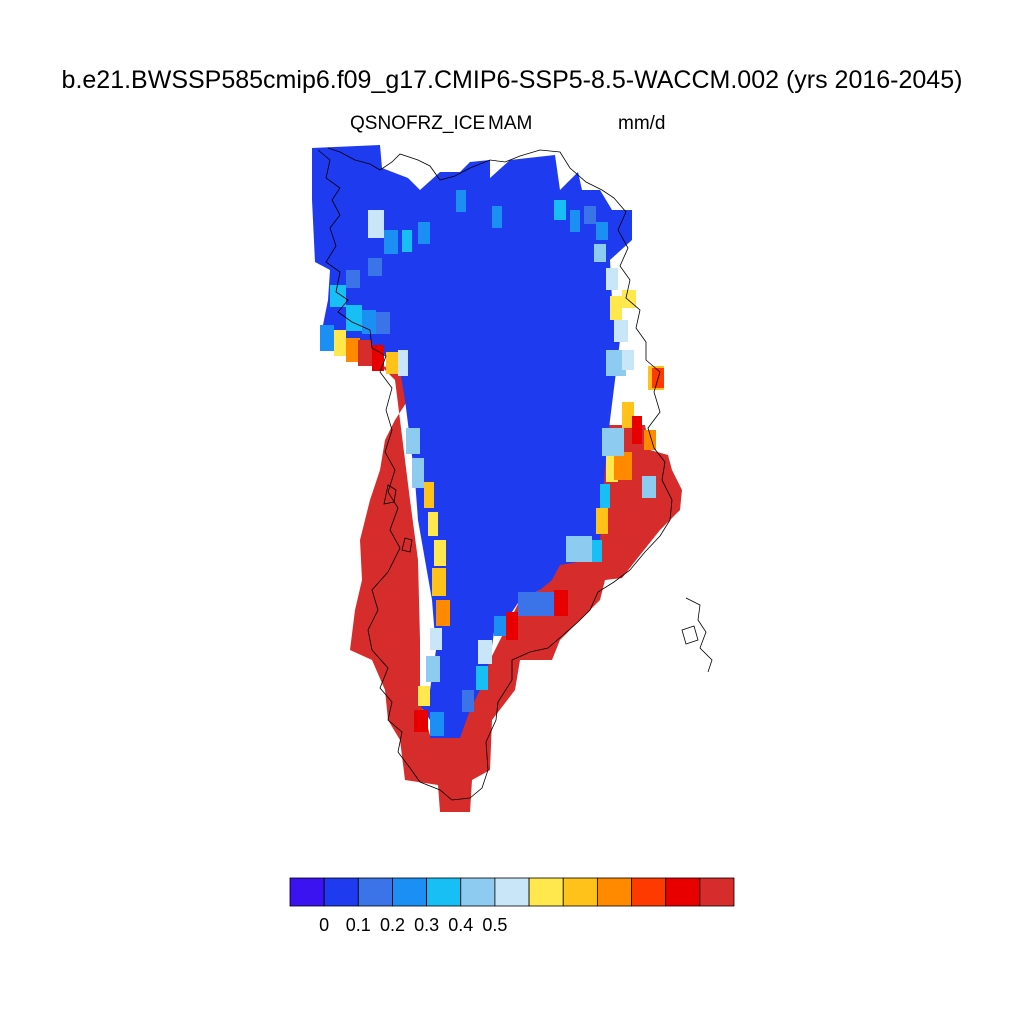 The height and width of the screenshot is (1024, 1024). What do you see at coordinates (460, 925) in the screenshot?
I see `colorbar-tick-label: 0.4` at bounding box center [460, 925].